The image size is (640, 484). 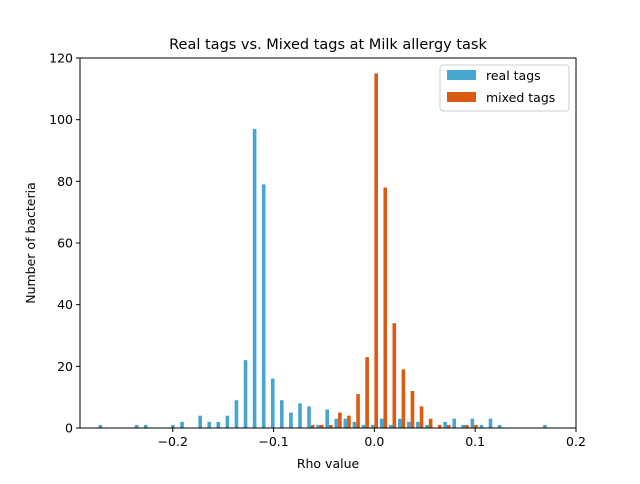 What do you see at coordinates (461, 97) in the screenshot?
I see `legend-swatch-mixed-tags` at bounding box center [461, 97].